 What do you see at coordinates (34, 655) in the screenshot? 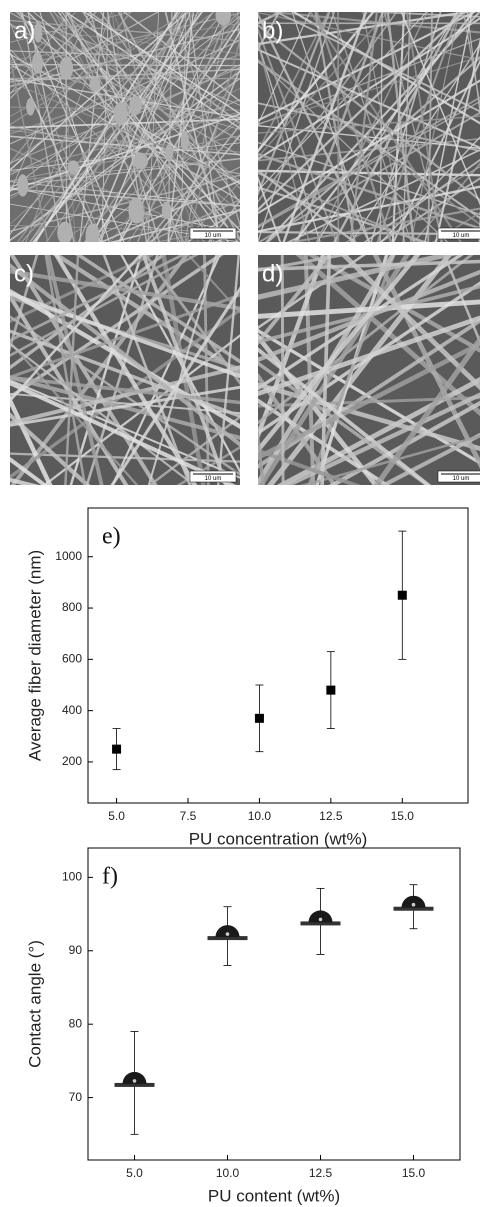
I see `y-axis-label: Average fiber diameter (nm)` at bounding box center [34, 655].